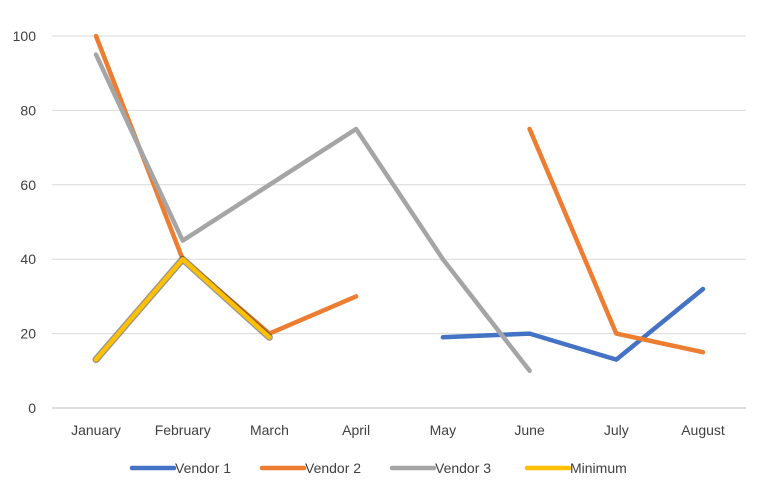 The height and width of the screenshot is (502, 770). What do you see at coordinates (598, 468) in the screenshot?
I see `legend-label: Minimum` at bounding box center [598, 468].